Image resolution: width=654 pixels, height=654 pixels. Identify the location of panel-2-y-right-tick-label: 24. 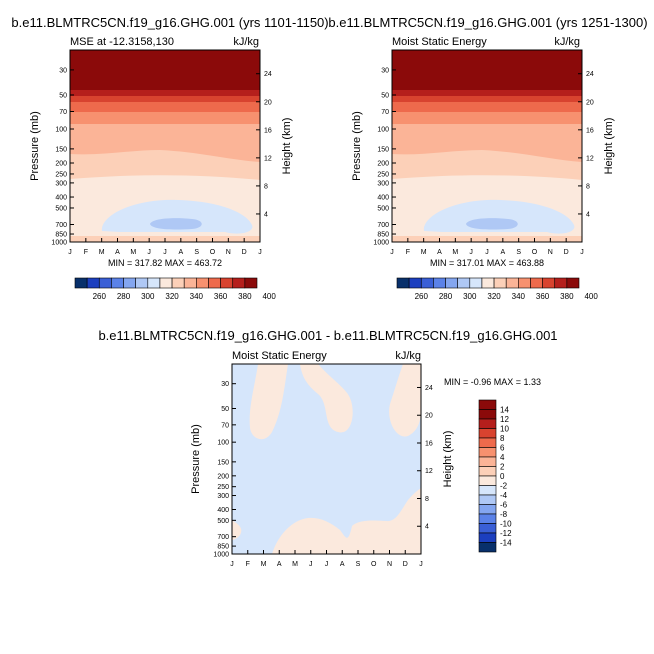
(590, 74).